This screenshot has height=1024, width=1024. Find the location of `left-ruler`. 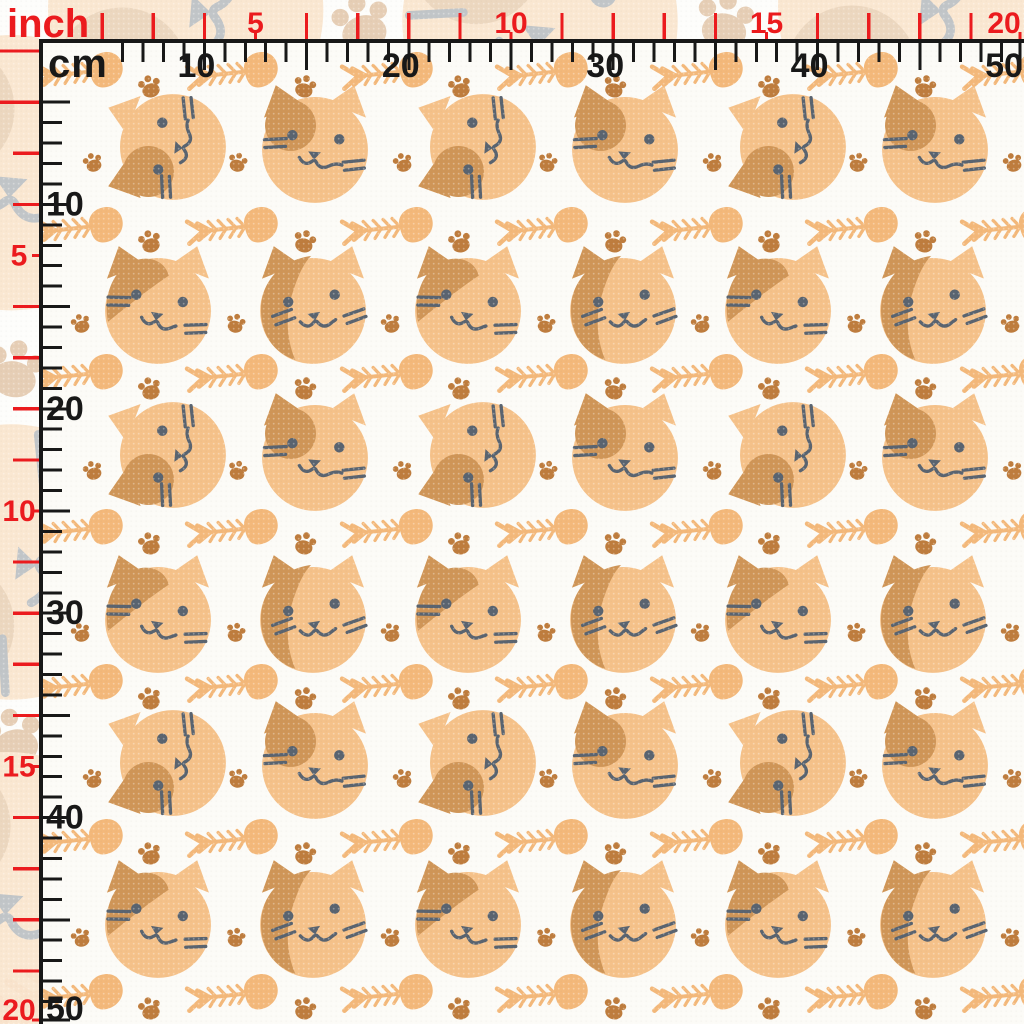

left-ruler is located at coordinates (21, 512).